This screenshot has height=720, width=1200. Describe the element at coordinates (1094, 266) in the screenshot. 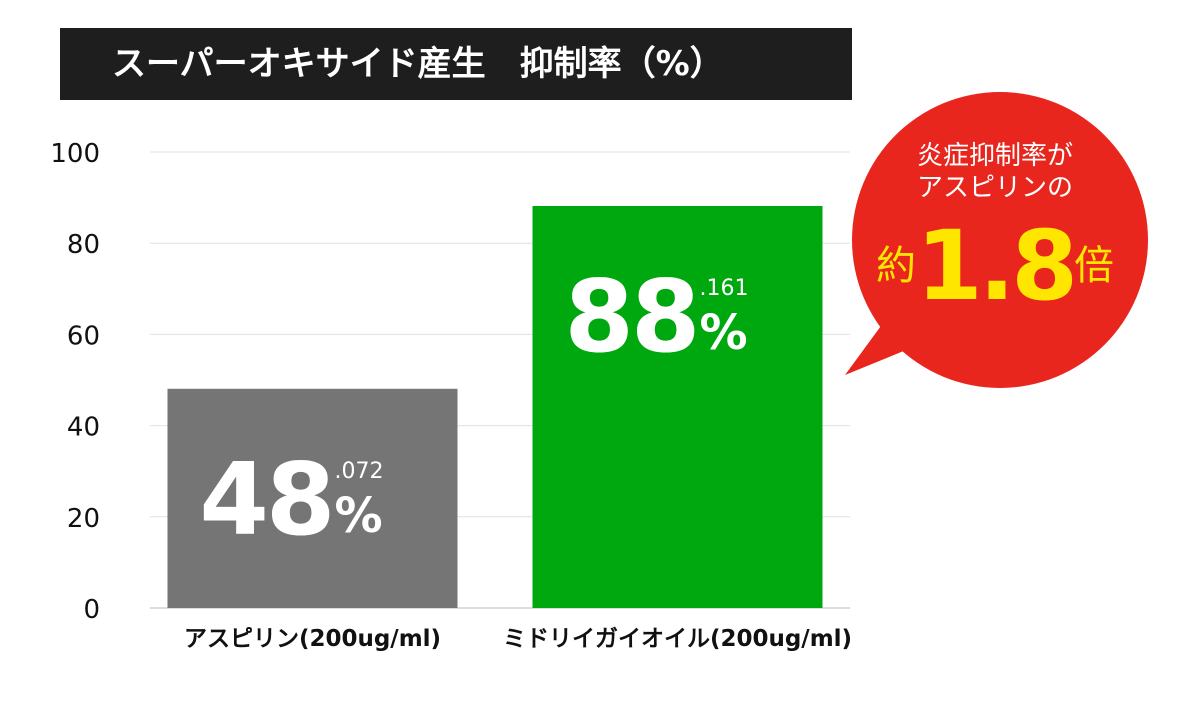

I see `callout-suffix: 倍` at that location.